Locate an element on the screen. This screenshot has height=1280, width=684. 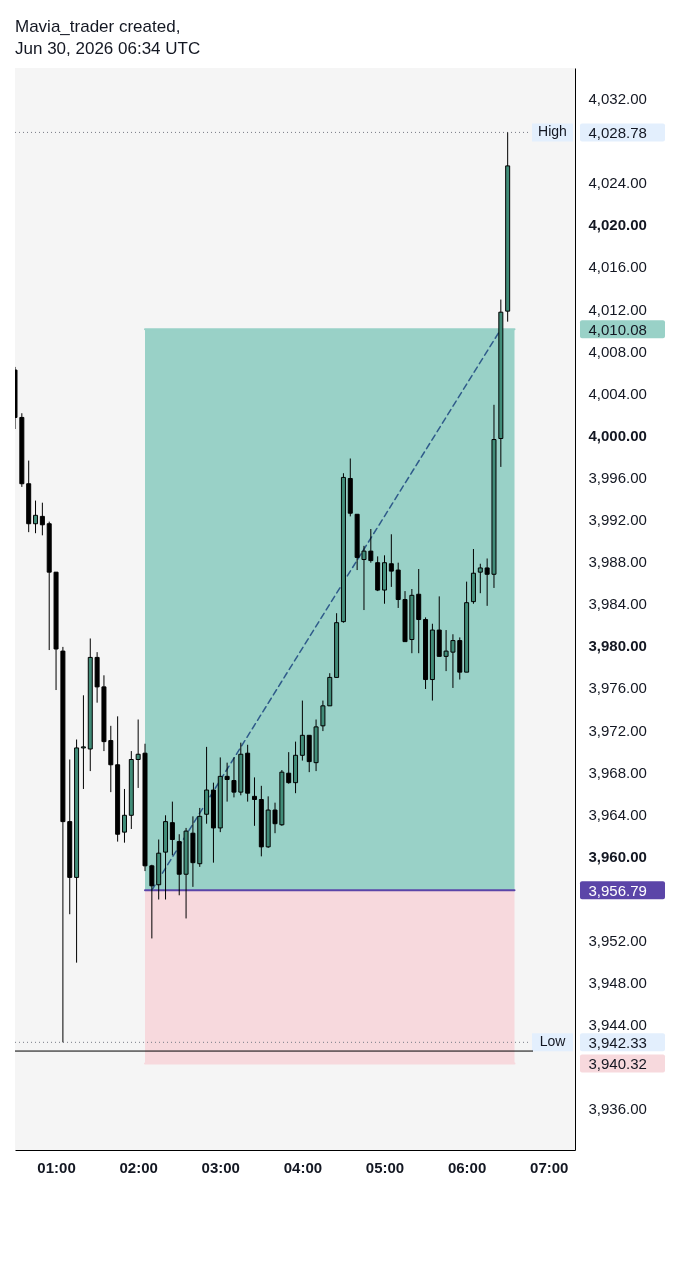
y-tick-label: 3,976.00 is located at coordinates (617, 688).